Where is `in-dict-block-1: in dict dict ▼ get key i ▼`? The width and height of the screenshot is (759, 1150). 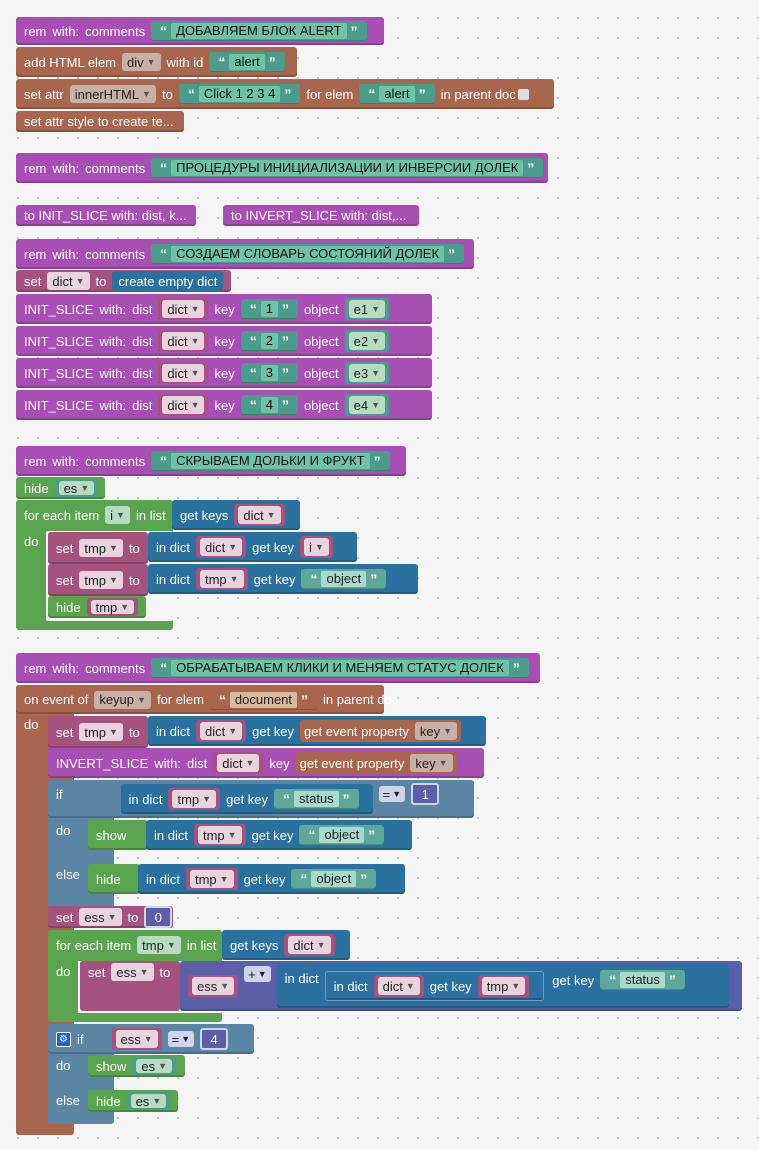 in-dict-block-1: in dict dict ▼ get key i ▼ is located at coordinates (252, 547).